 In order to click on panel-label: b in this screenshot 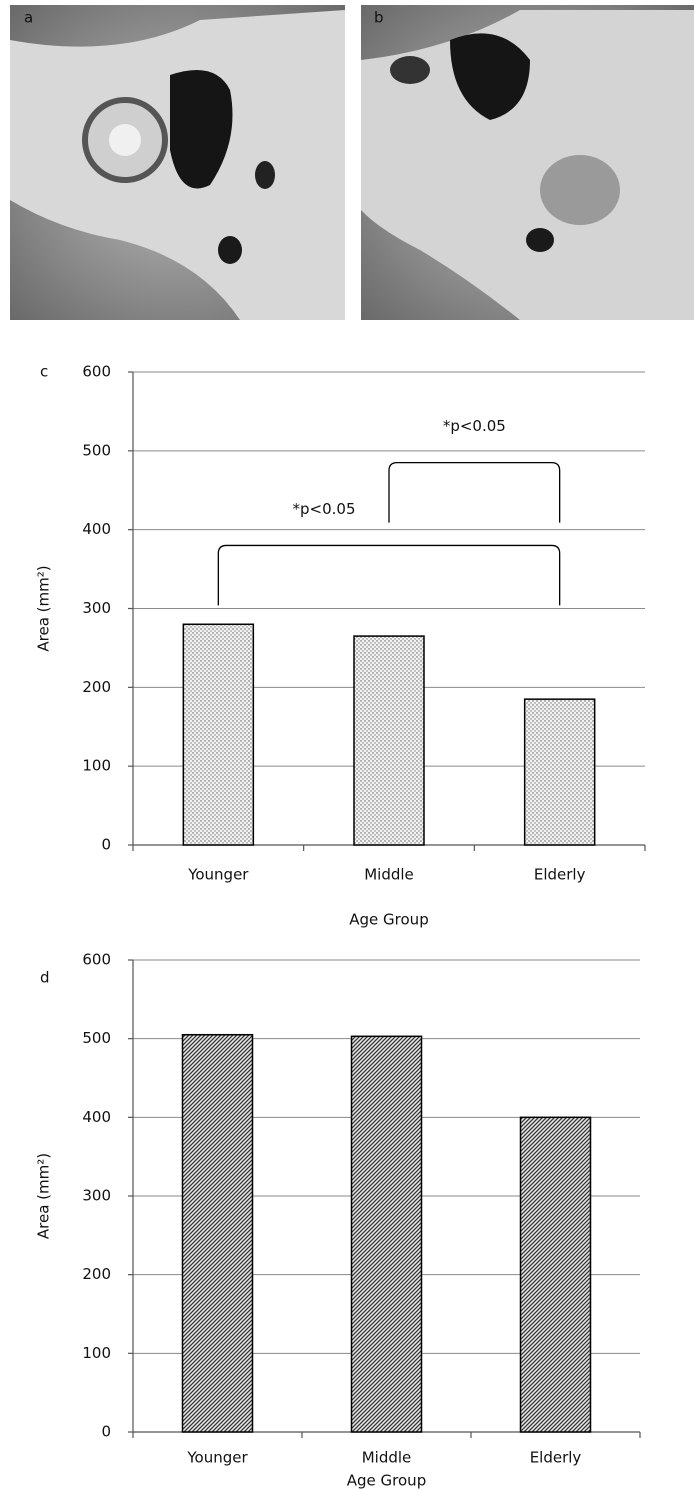, I will do `click(379, 18)`.